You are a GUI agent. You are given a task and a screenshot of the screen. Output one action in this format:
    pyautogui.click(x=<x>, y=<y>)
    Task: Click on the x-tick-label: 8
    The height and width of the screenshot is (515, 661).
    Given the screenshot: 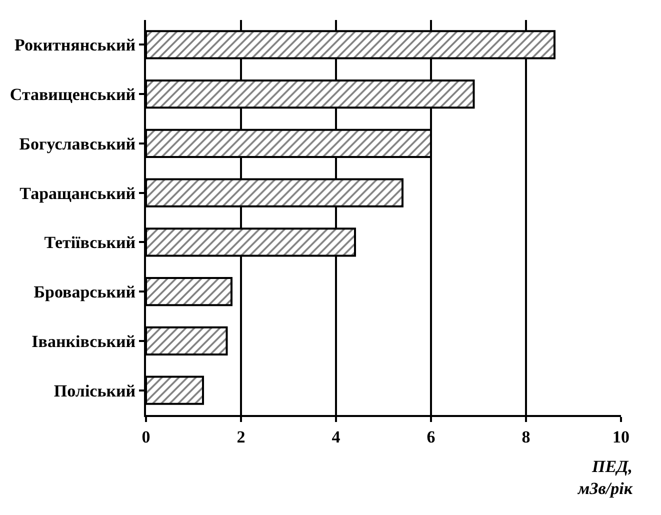 What is the action you would take?
    pyautogui.click(x=526, y=436)
    